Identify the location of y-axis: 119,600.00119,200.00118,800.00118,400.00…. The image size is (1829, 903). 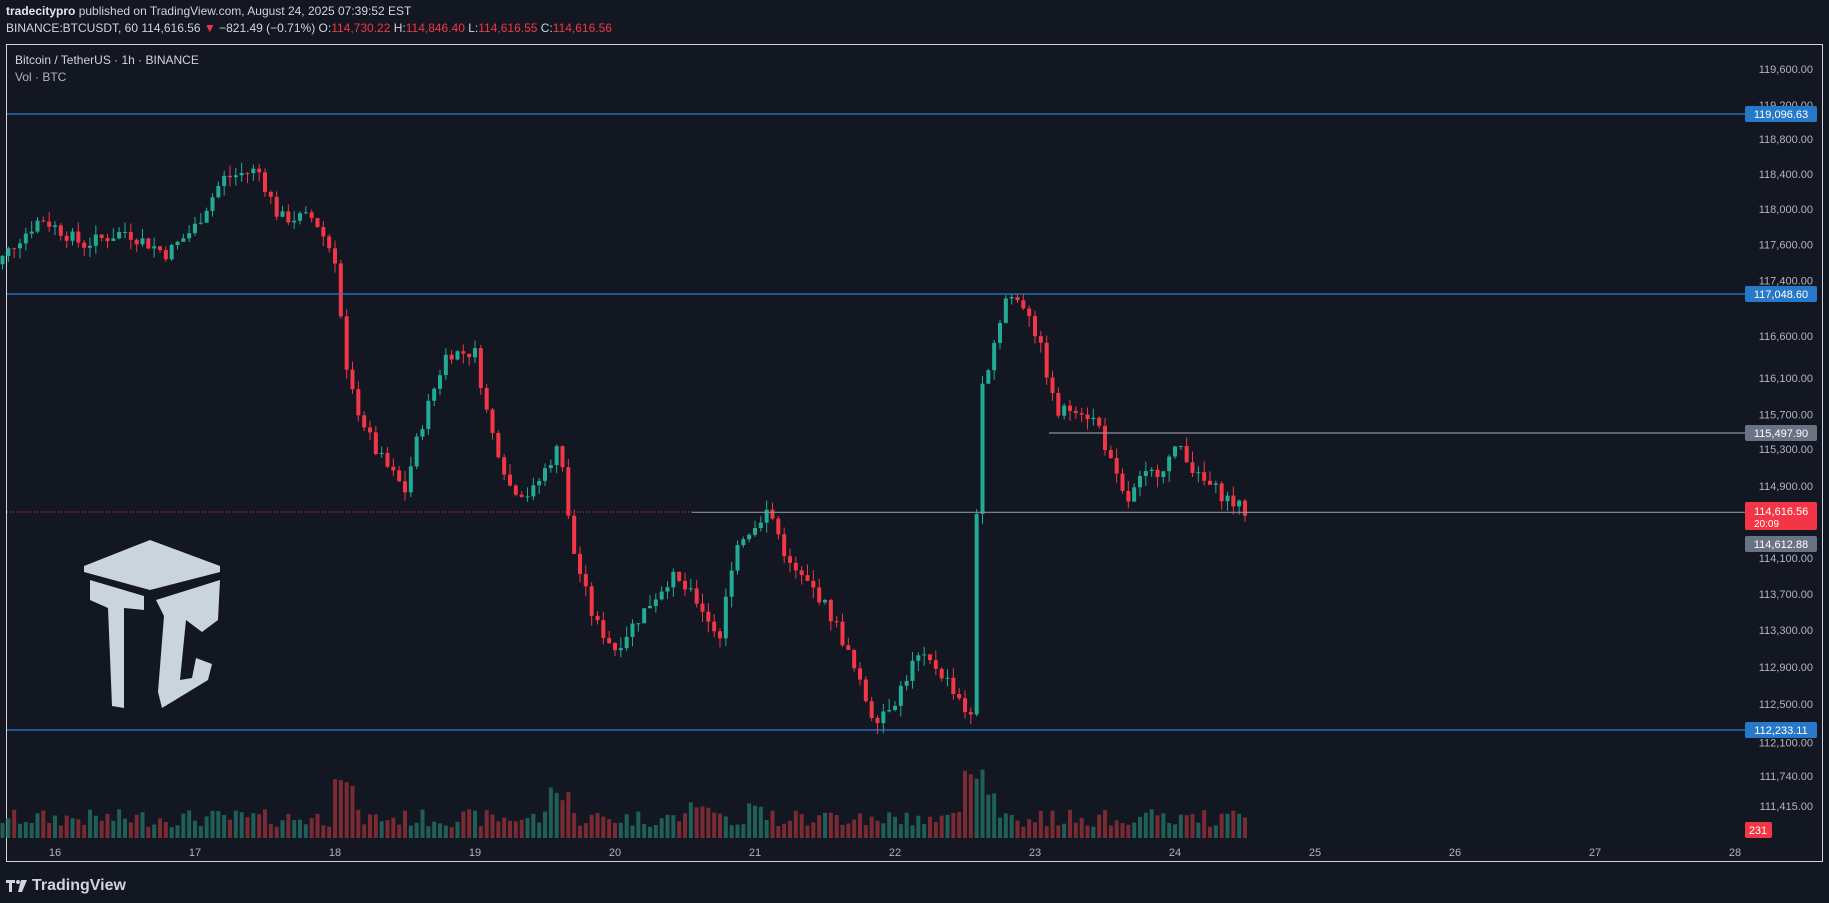
(1786, 438).